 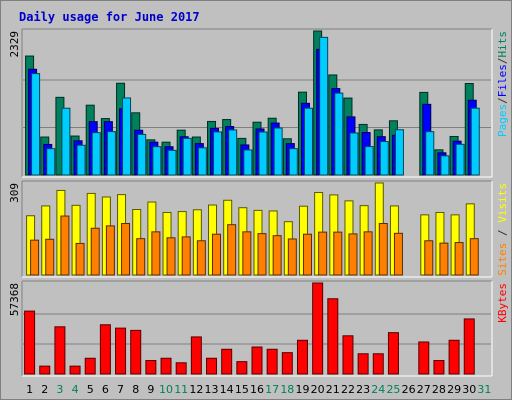 I want to click on day-label: 22, so click(x=348, y=389).